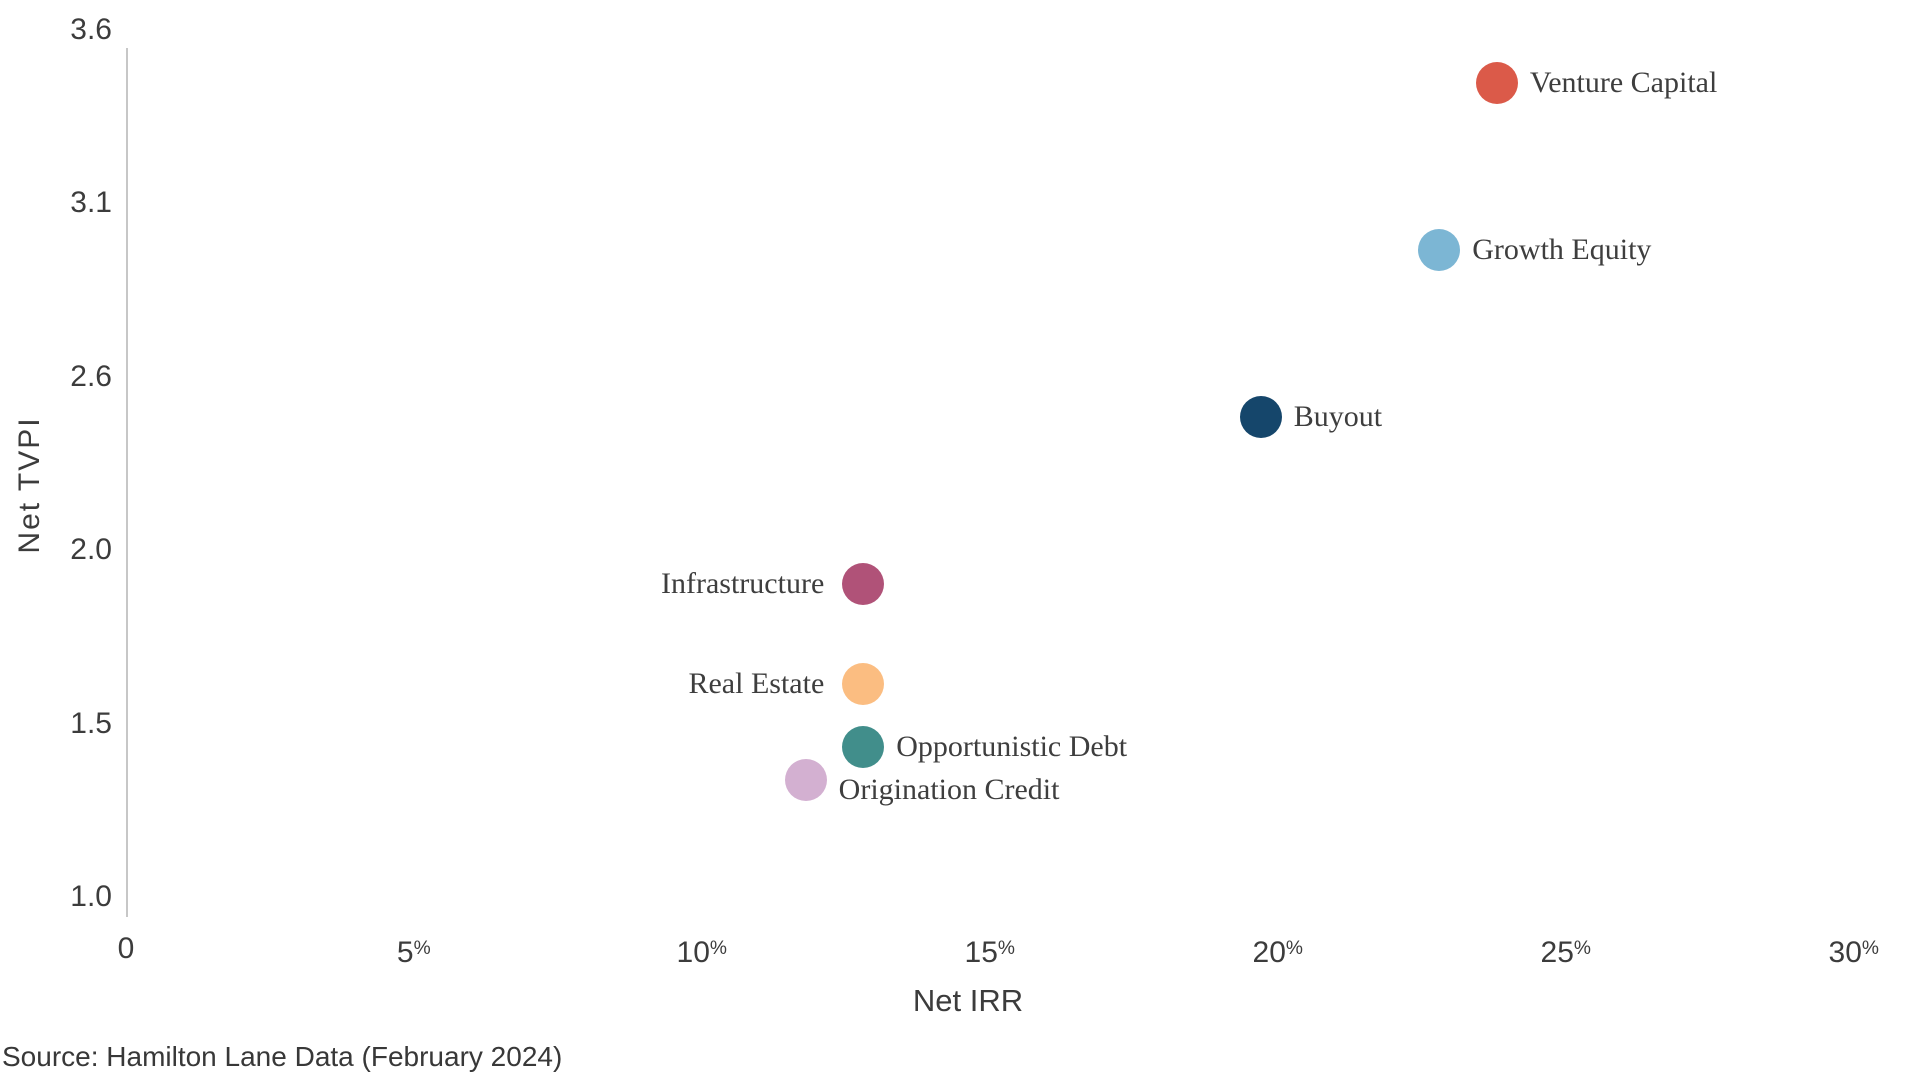 The image size is (1923, 1073). I want to click on data-point-label: Infrastructure, so click(743, 583).